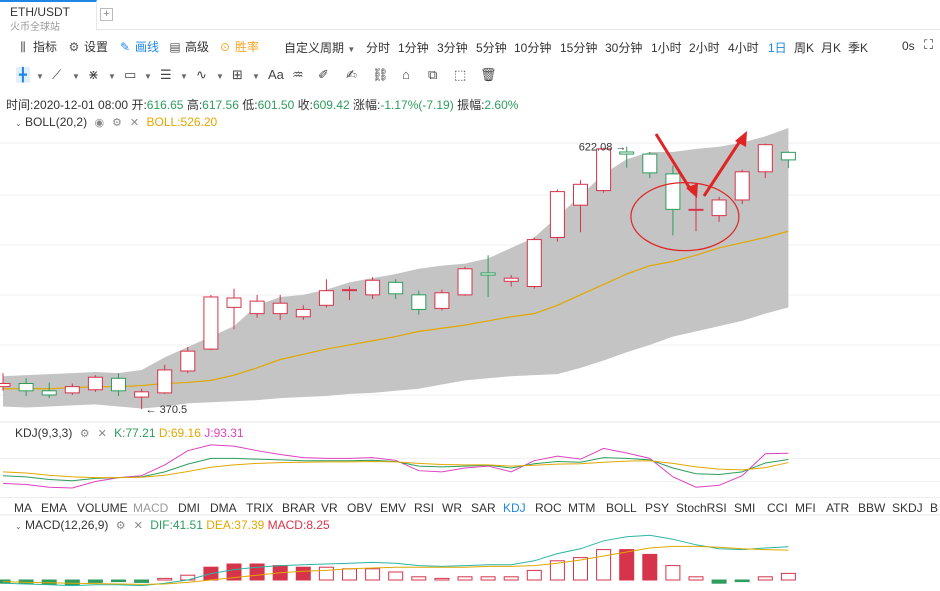  I want to click on advanced-button: ▤ 高级, so click(188, 46).